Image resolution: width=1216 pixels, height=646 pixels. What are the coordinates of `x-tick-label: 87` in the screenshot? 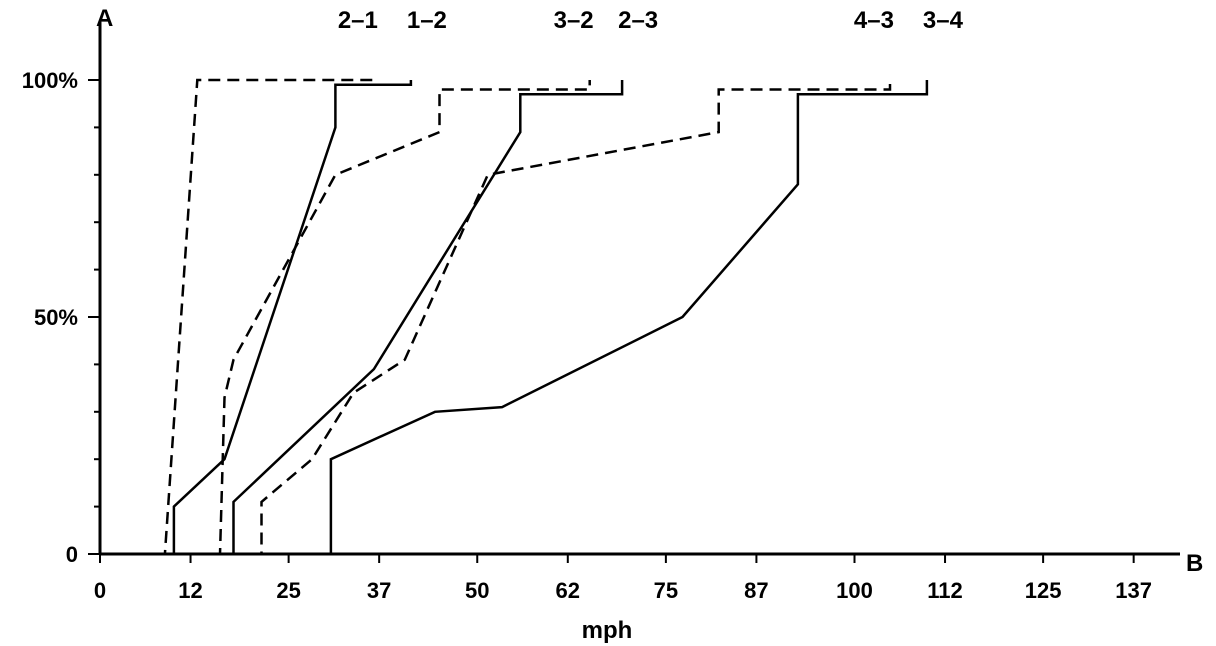 It's located at (756, 590).